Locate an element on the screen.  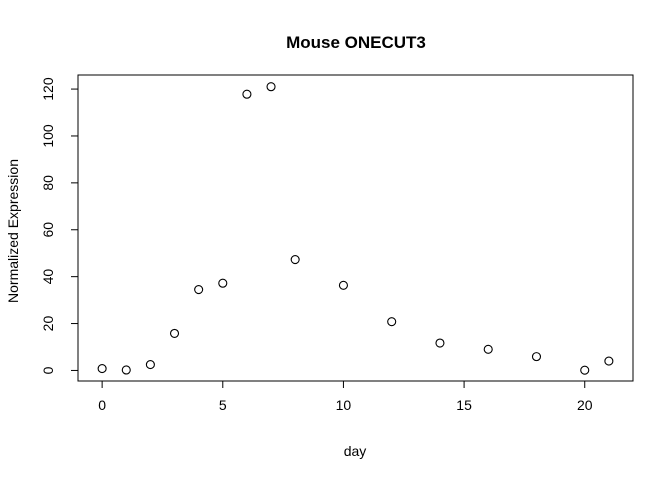
x-tick-label: 15 is located at coordinates (464, 405).